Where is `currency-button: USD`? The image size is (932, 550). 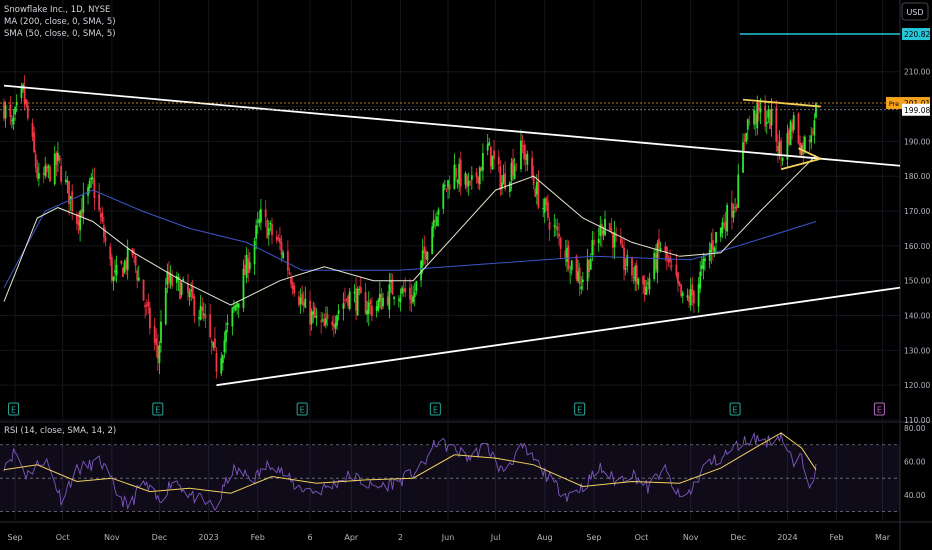
currency-button: USD is located at coordinates (915, 11).